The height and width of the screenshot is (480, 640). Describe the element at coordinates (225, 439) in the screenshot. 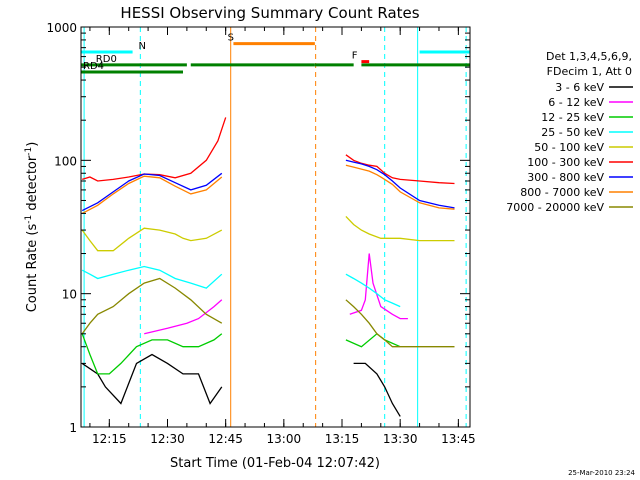

I see `x-tick-label: 12:45` at that location.